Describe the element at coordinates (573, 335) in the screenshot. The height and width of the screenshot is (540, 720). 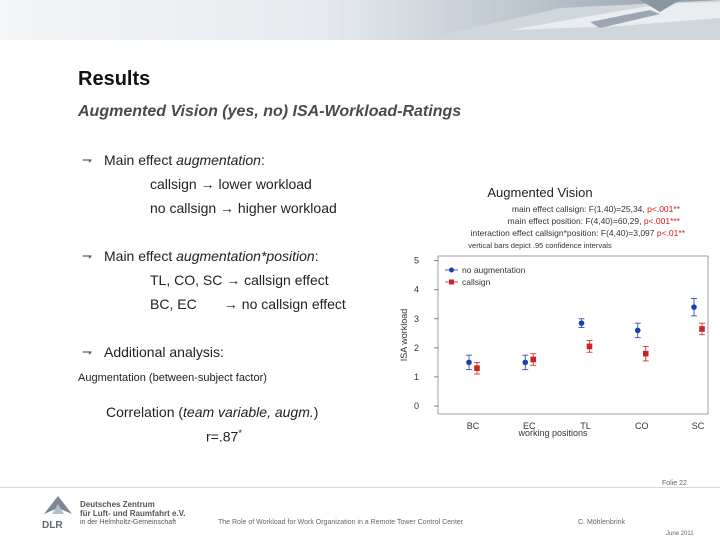
I see `plot-area` at that location.